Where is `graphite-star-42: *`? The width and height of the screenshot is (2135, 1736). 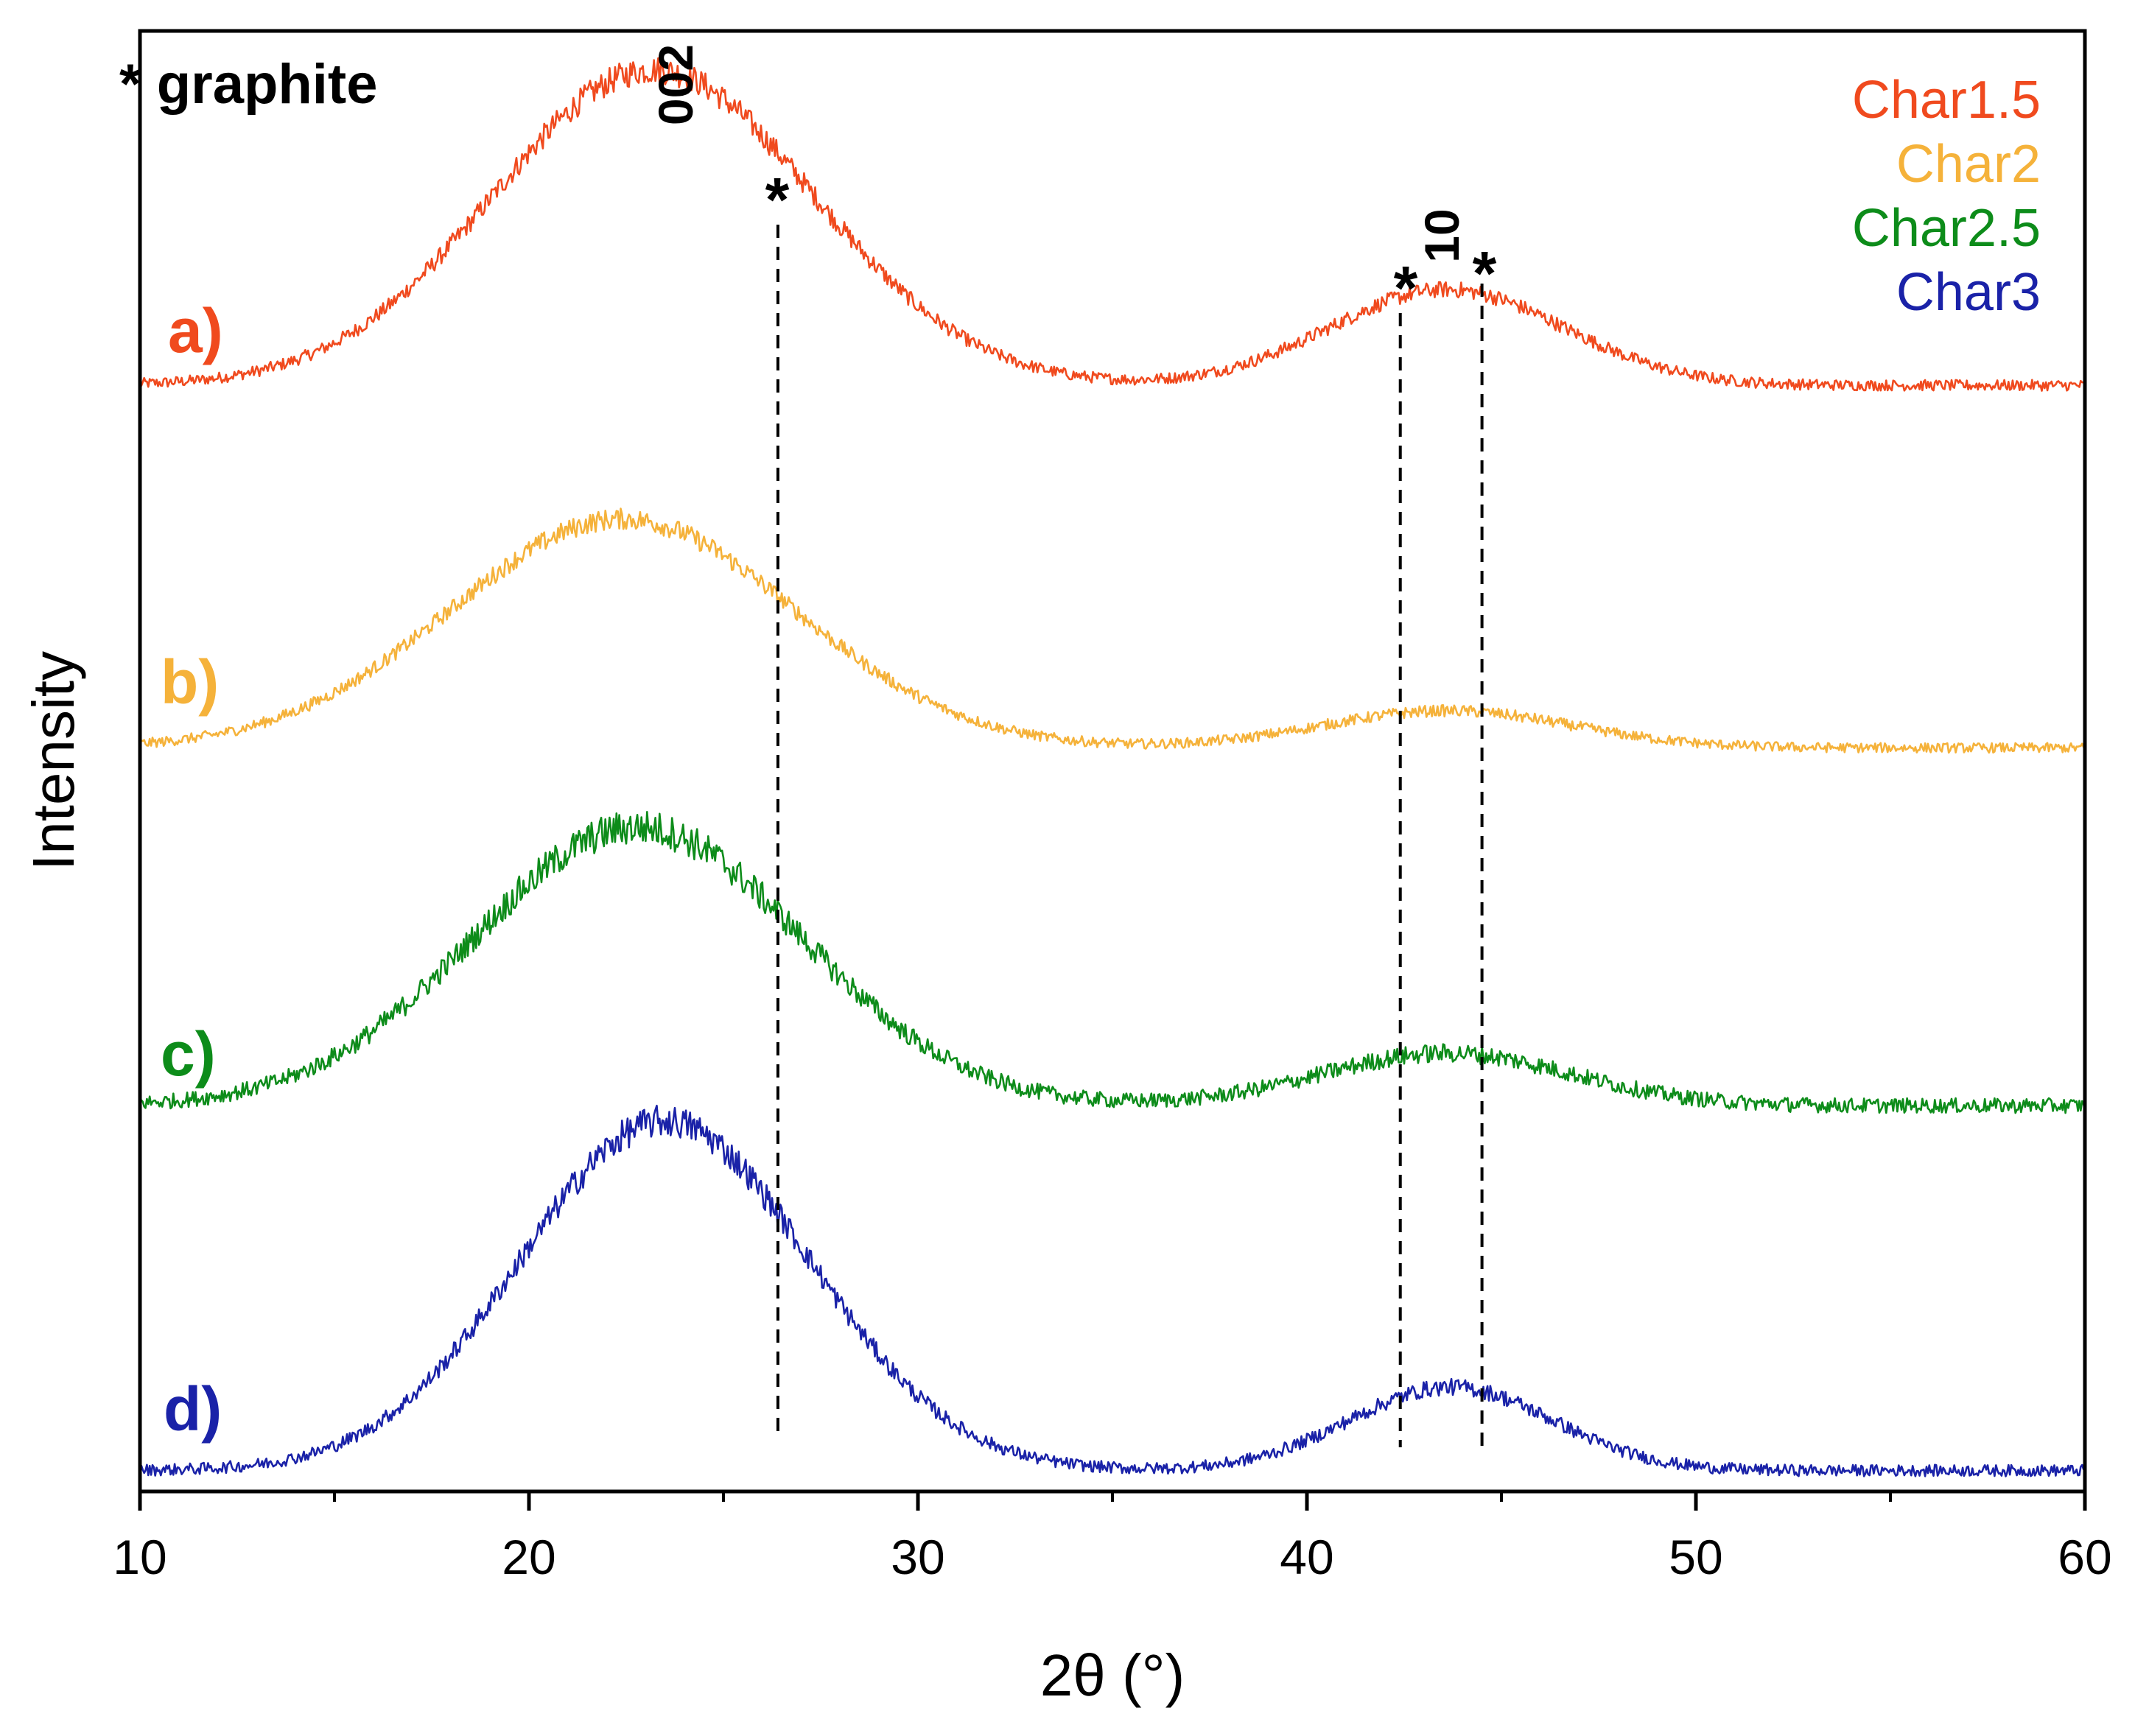 graphite-star-42: * is located at coordinates (1406, 288).